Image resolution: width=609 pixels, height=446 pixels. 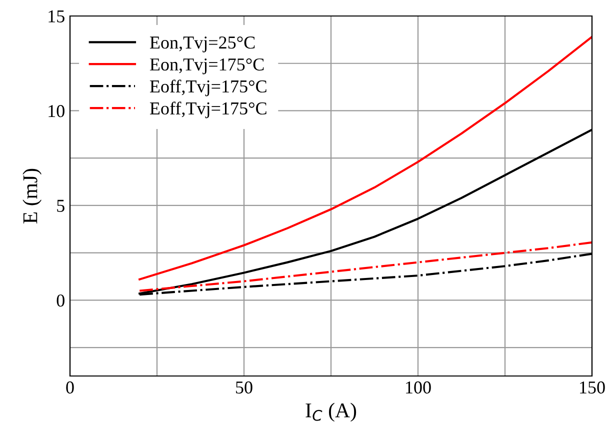 What do you see at coordinates (56, 16) in the screenshot?
I see `y-tick-label: 15` at bounding box center [56, 16].